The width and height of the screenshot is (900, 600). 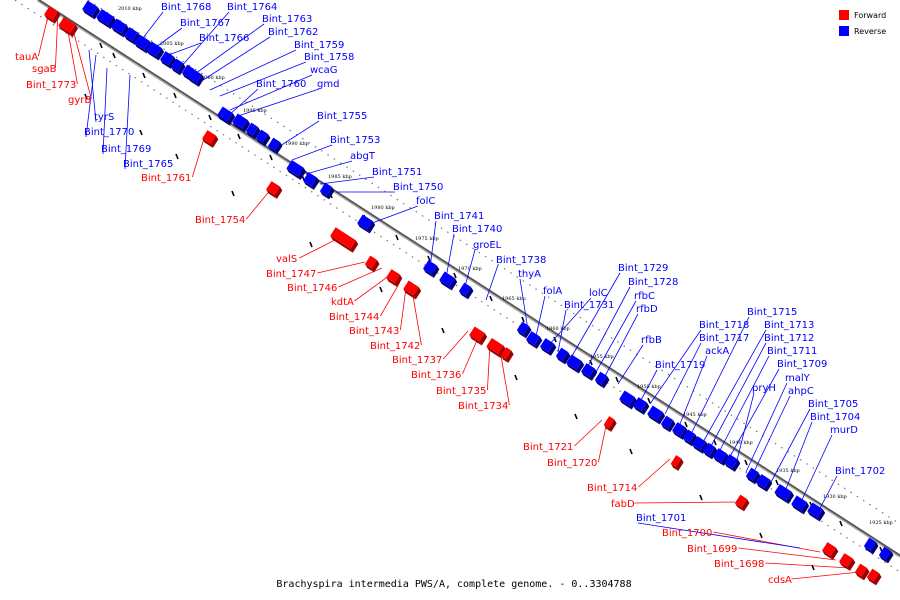 I want to click on reverse-gene-label: Bint_1715, so click(x=772, y=312).